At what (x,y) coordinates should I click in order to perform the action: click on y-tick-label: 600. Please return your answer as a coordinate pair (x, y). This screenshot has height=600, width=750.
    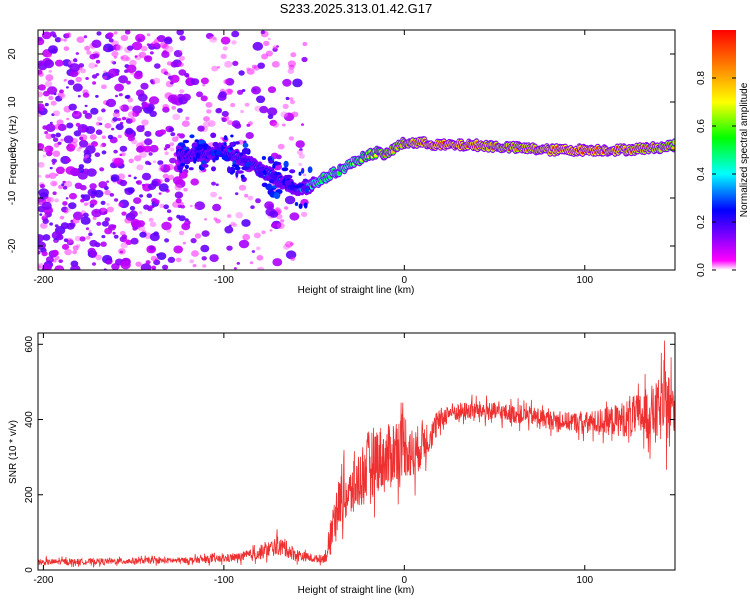
    Looking at the image, I should click on (29, 344).